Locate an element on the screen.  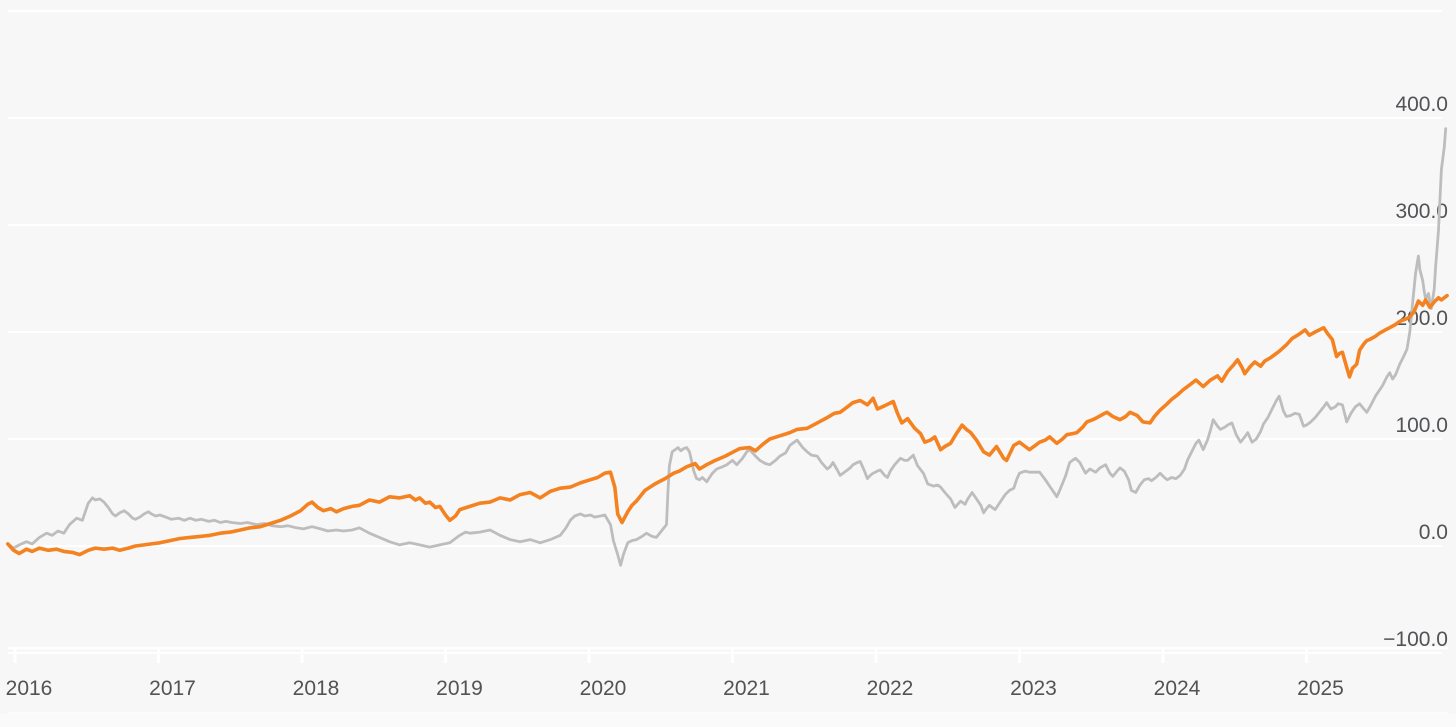
y-axis-label: 300.0 is located at coordinates (1421, 211).